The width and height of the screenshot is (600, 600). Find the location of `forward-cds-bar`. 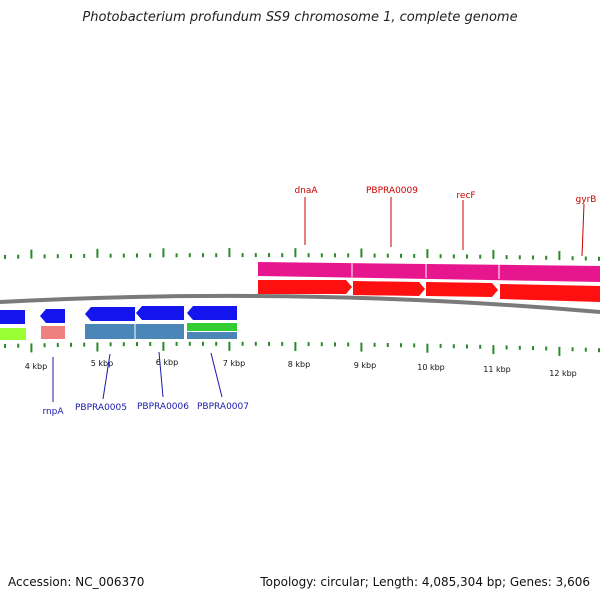

forward-cds-bar is located at coordinates (429, 272).